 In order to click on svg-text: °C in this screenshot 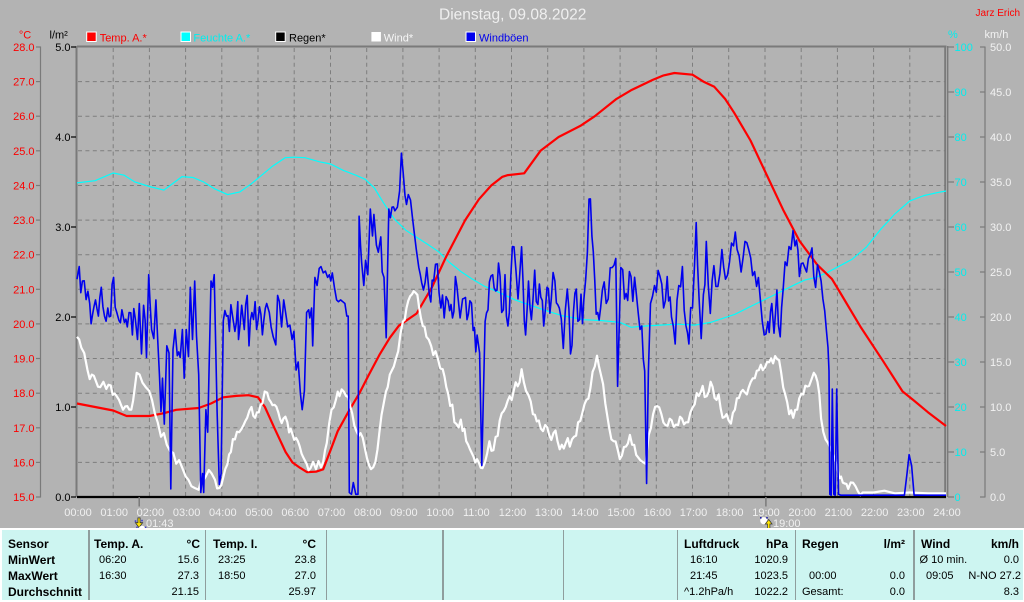, I will do `click(25, 36)`.